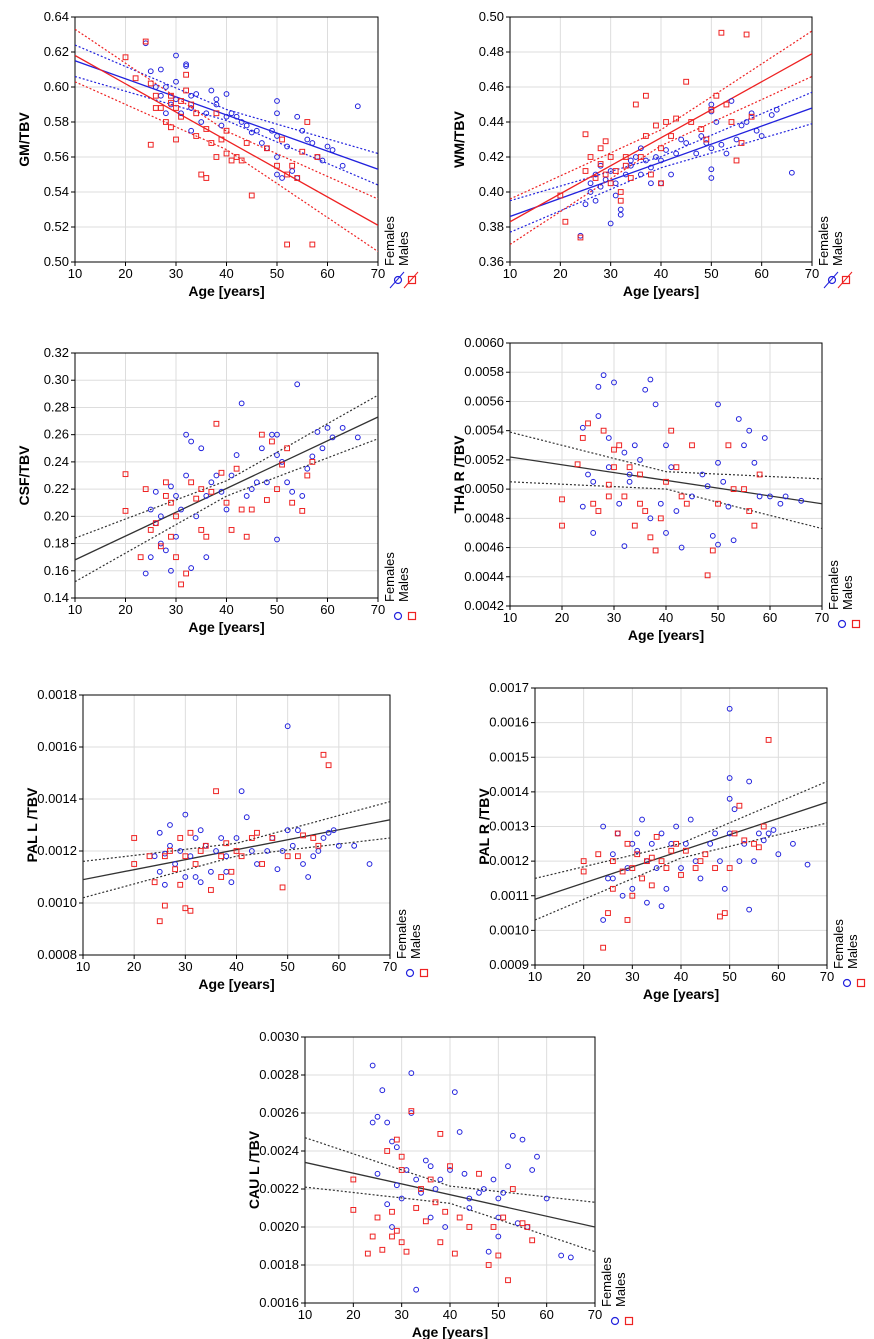  What do you see at coordinates (32, 824) in the screenshot?
I see `y-axis-label: PAL L /TBV` at bounding box center [32, 824].